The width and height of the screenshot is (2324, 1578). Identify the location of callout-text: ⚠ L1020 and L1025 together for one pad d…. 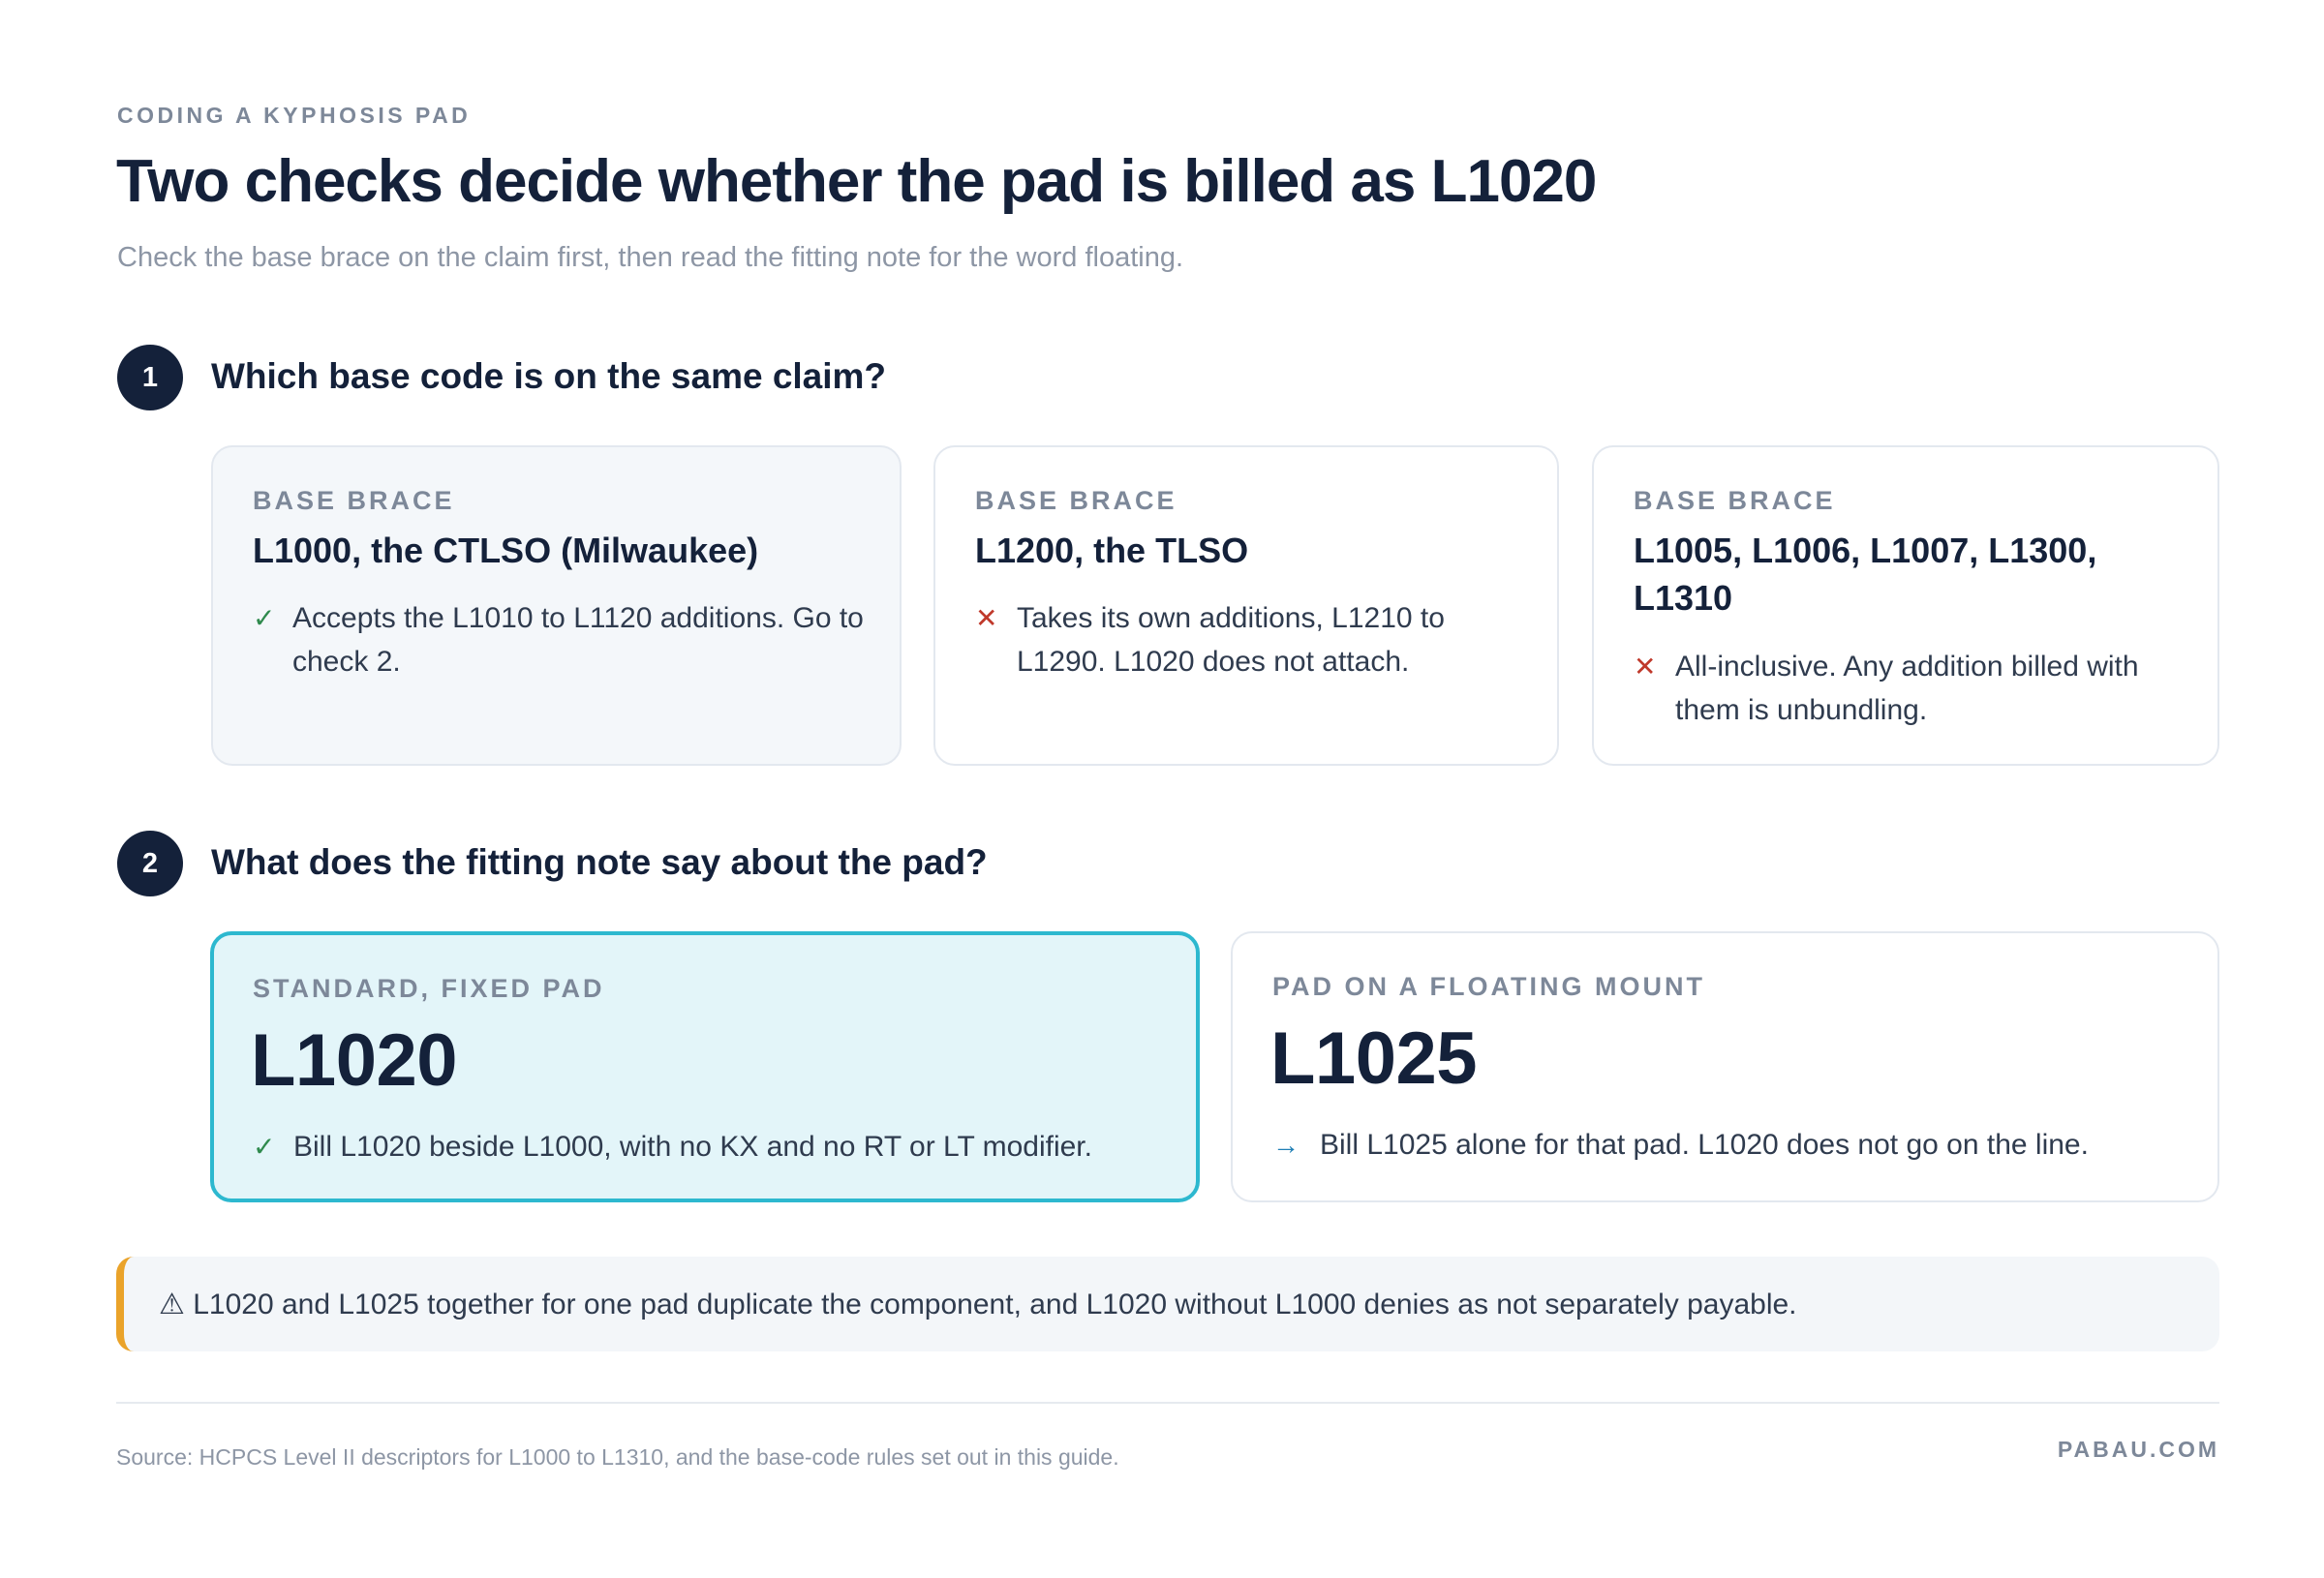
(978, 1304).